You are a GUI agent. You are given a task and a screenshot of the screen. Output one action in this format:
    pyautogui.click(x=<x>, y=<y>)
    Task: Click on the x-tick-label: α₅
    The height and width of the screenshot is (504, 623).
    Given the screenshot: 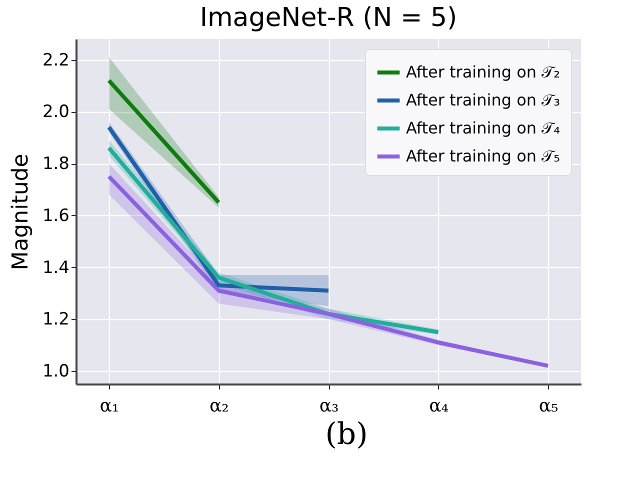 What is the action you would take?
    pyautogui.click(x=548, y=406)
    